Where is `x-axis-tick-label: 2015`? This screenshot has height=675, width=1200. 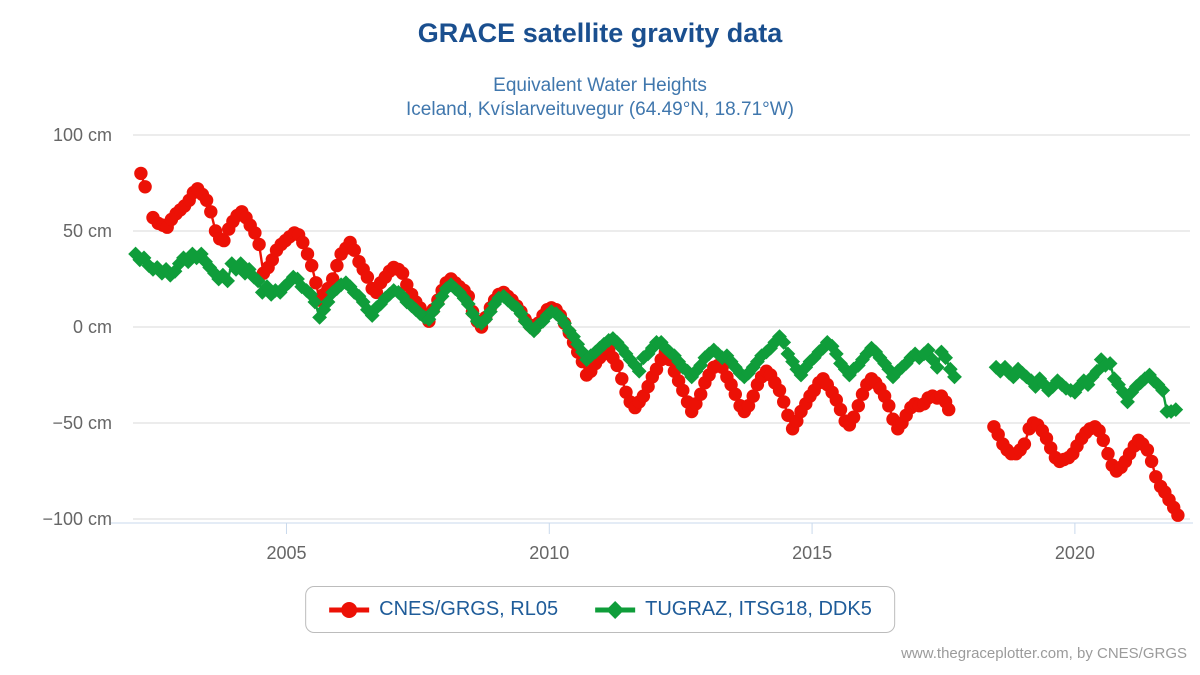 x-axis-tick-label: 2015 is located at coordinates (812, 553).